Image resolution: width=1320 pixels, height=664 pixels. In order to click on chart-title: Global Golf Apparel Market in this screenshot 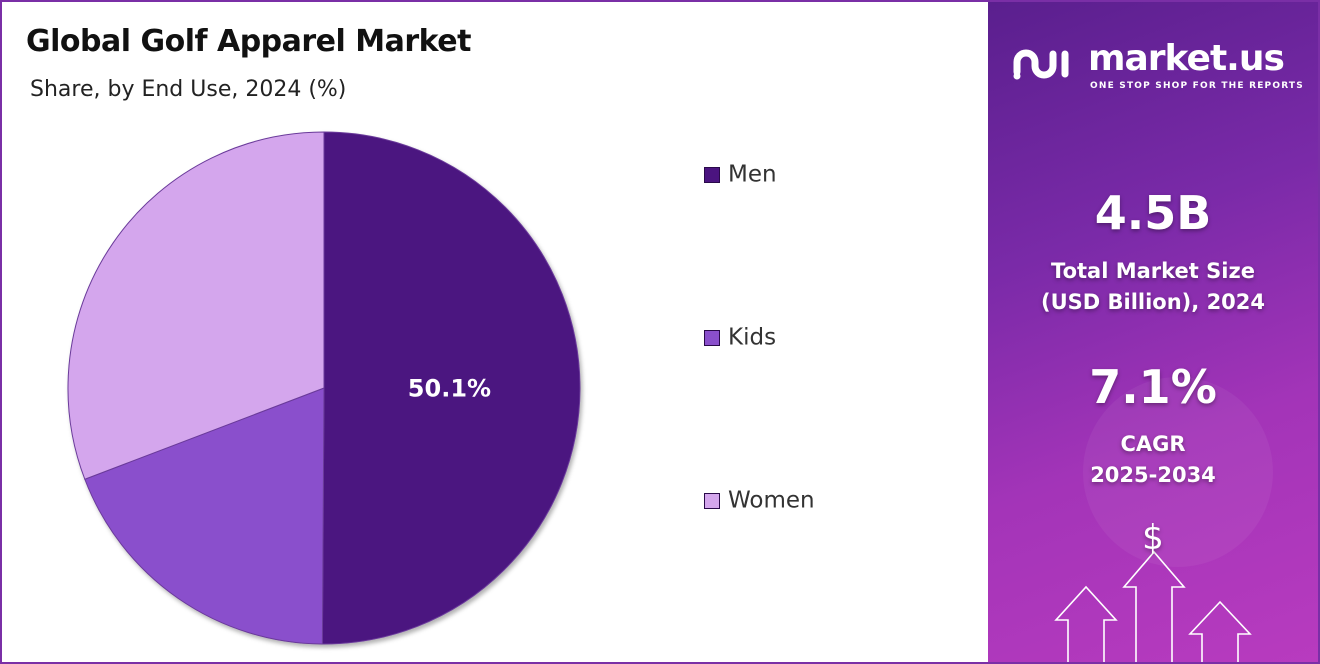, I will do `click(248, 41)`.